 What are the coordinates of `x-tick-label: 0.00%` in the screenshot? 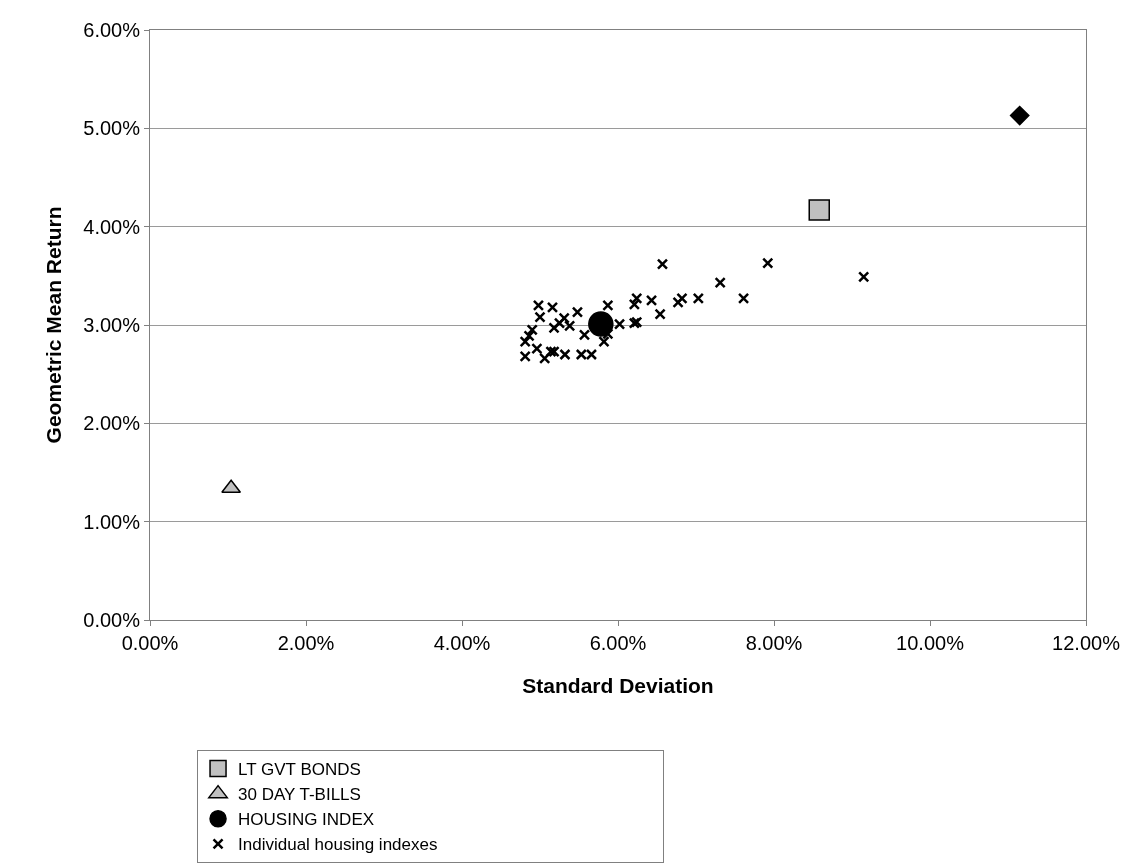 It's located at (150, 643).